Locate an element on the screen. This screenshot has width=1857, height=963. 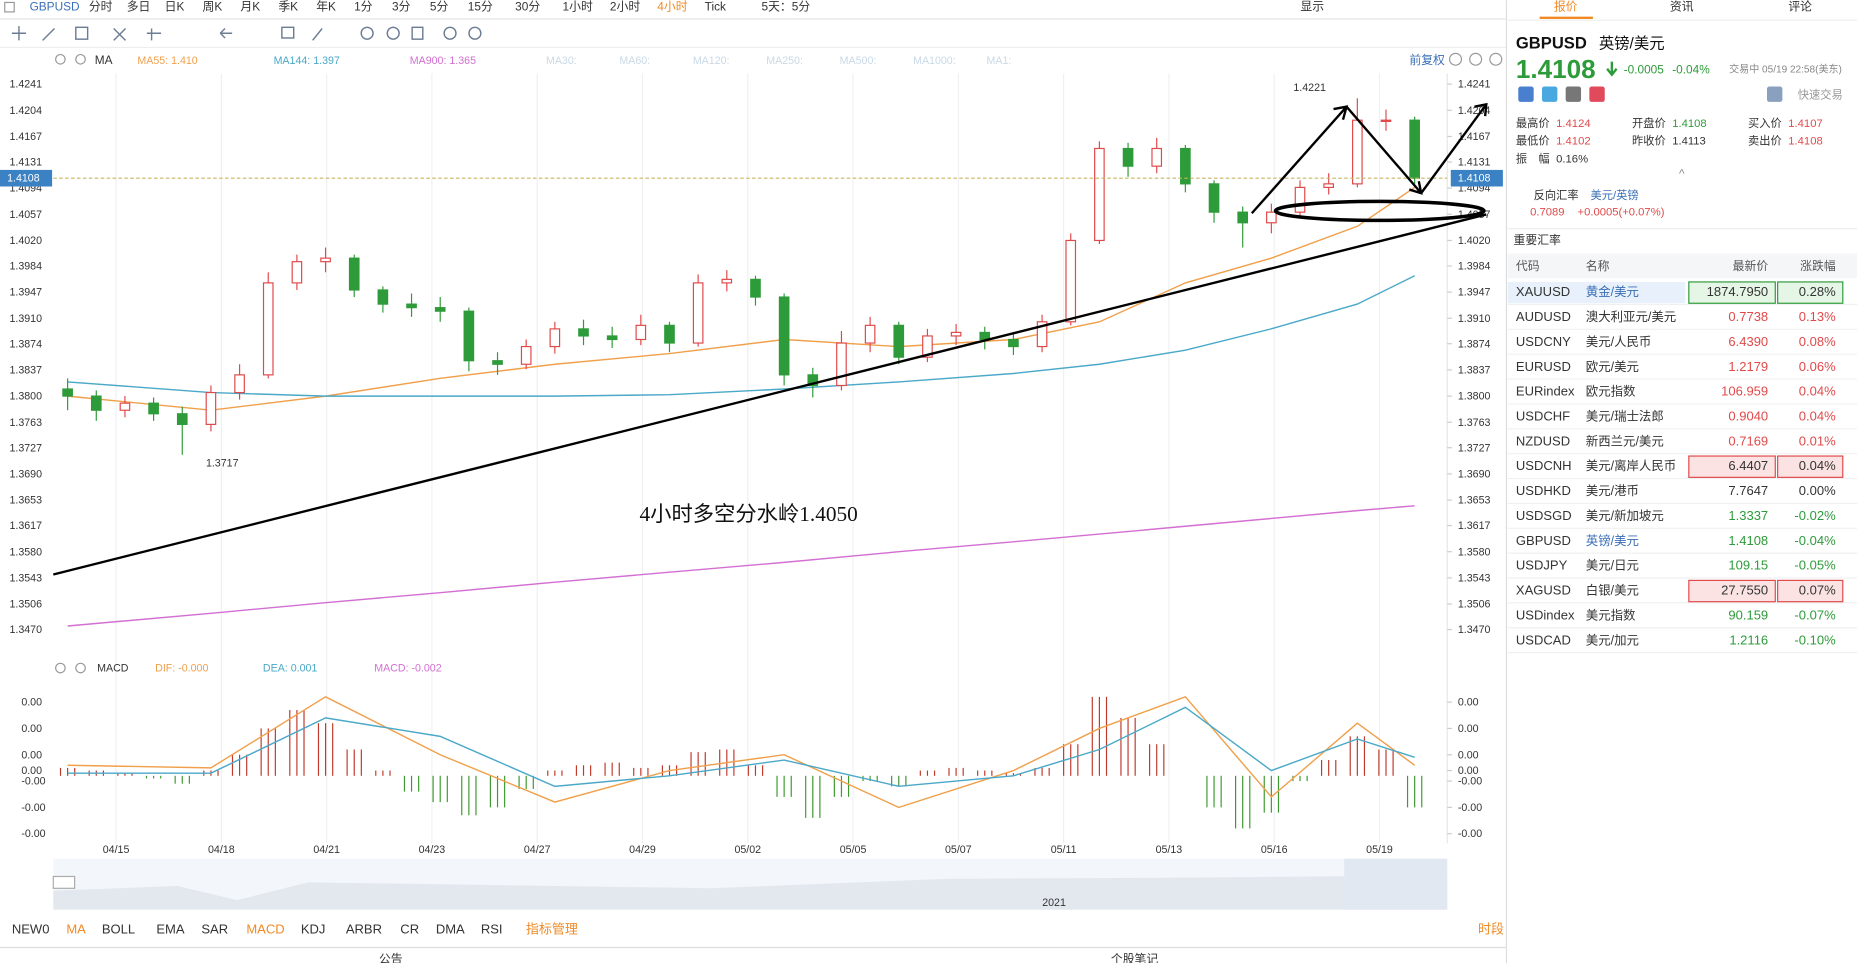
row-code: NZDUSD is located at coordinates (1543, 440).